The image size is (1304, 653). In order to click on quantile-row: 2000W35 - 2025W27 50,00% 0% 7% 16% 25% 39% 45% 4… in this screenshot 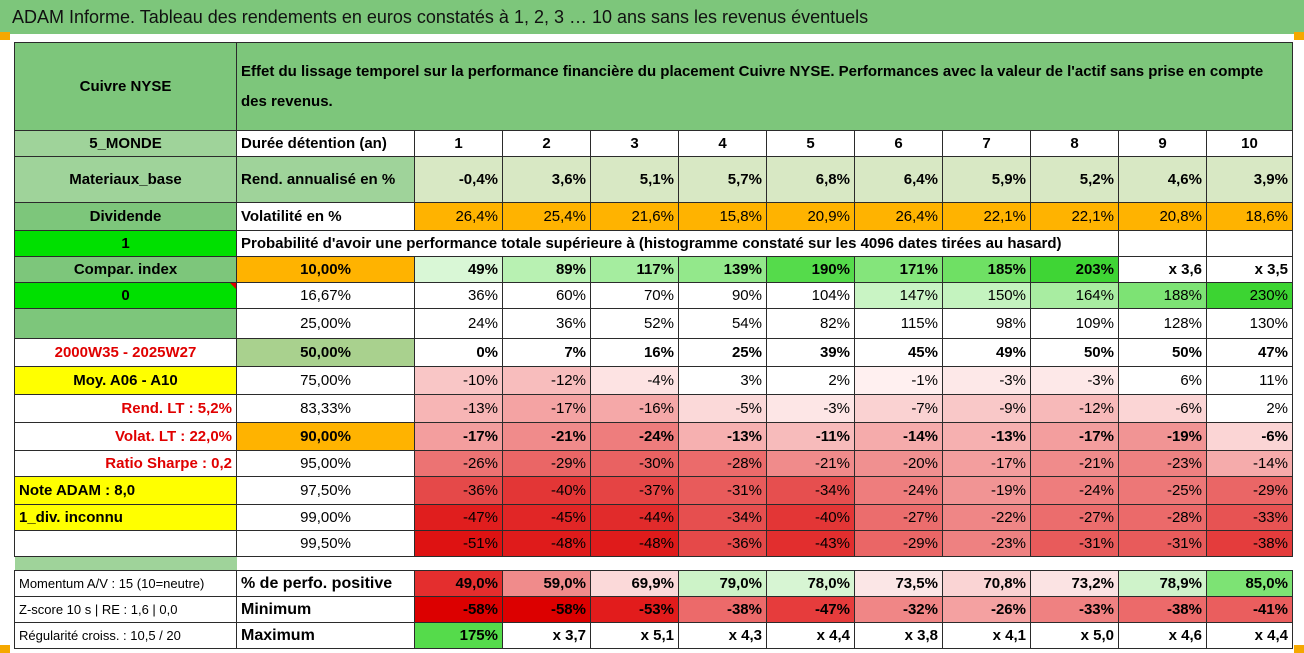, I will do `click(653, 352)`.